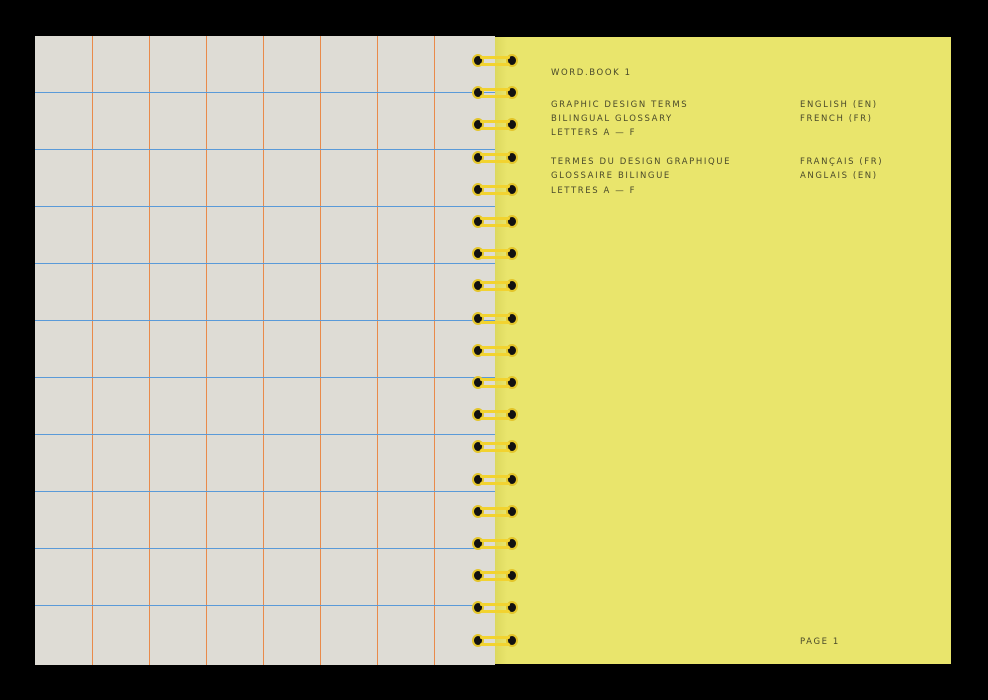 Image resolution: width=988 pixels, height=700 pixels. What do you see at coordinates (839, 105) in the screenshot?
I see `en-lang-1: ENGLISH (EN)` at bounding box center [839, 105].